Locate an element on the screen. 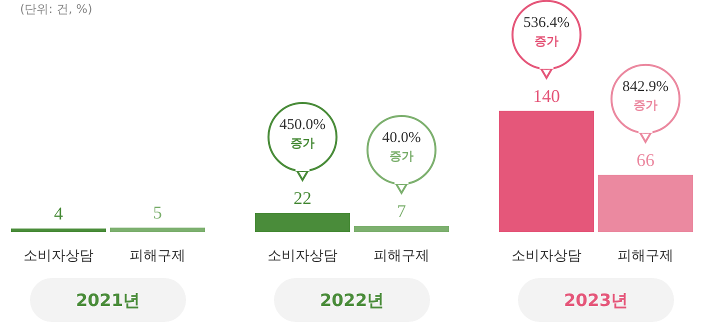  callout: 842.9% 증가 is located at coordinates (645, 104).